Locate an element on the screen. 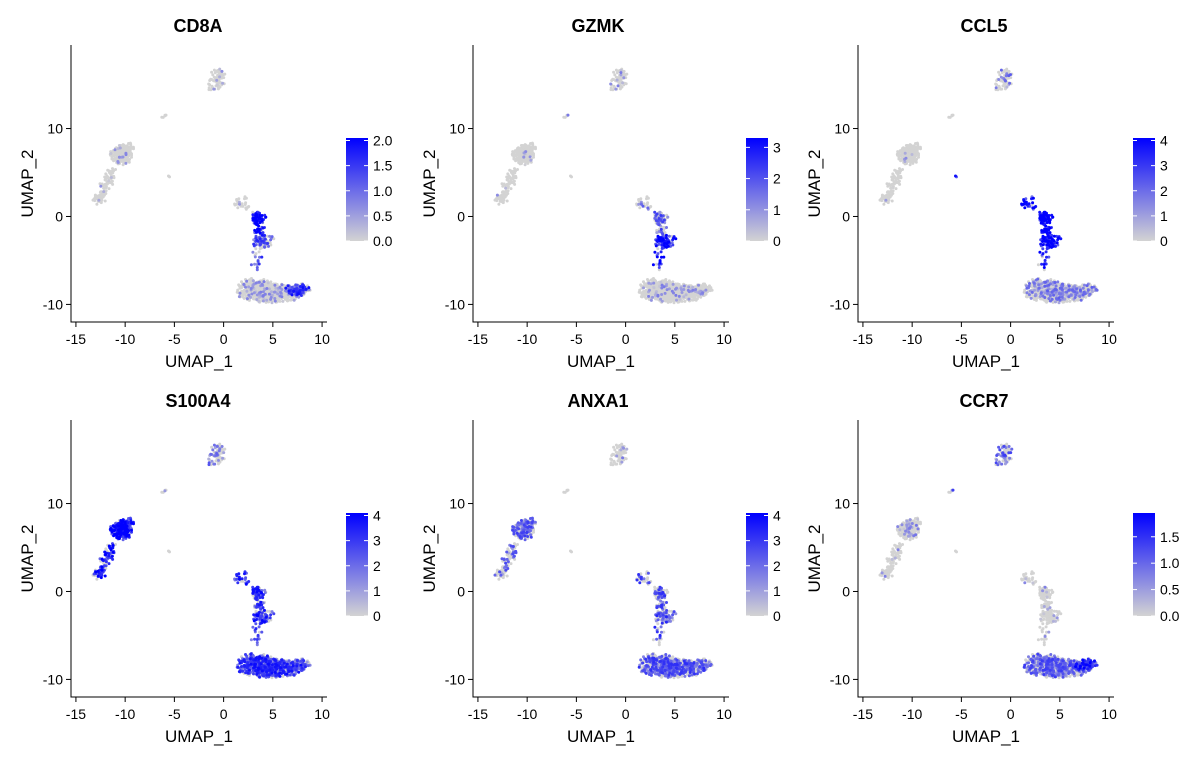 This screenshot has height=764, width=1200. cell-points is located at coordinates (988, 186).